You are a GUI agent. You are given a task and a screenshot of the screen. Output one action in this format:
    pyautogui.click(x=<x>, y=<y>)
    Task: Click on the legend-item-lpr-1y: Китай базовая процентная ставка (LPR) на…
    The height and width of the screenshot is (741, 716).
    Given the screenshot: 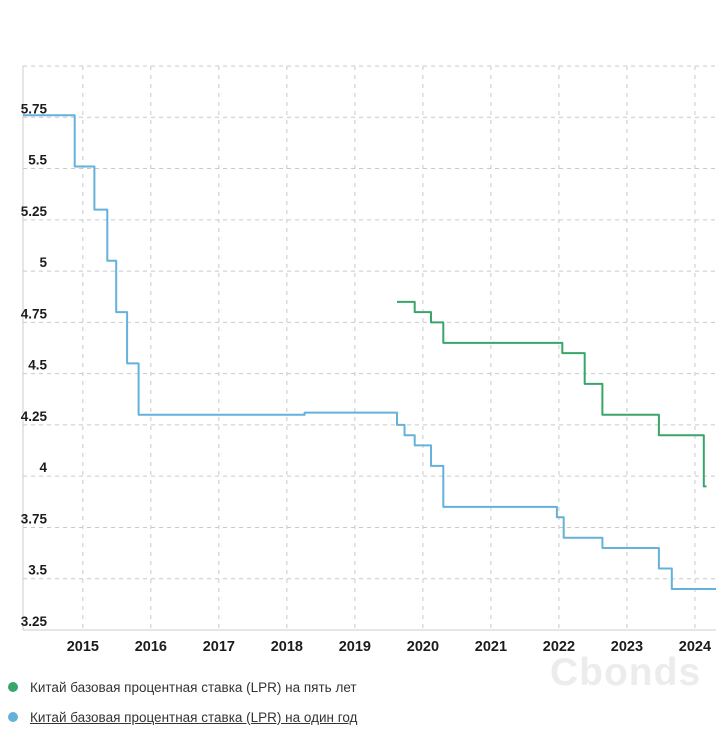 What is the action you would take?
    pyautogui.click(x=182, y=717)
    